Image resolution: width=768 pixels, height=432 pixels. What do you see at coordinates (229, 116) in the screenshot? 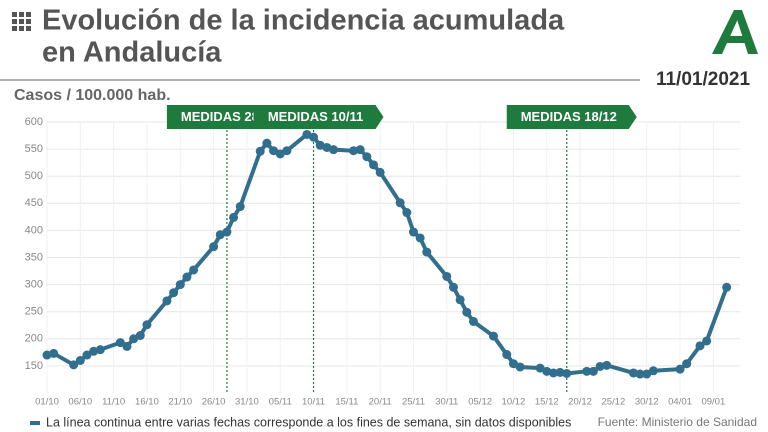
I see `annotation-label: MEDIDAS 28/10` at bounding box center [229, 116].